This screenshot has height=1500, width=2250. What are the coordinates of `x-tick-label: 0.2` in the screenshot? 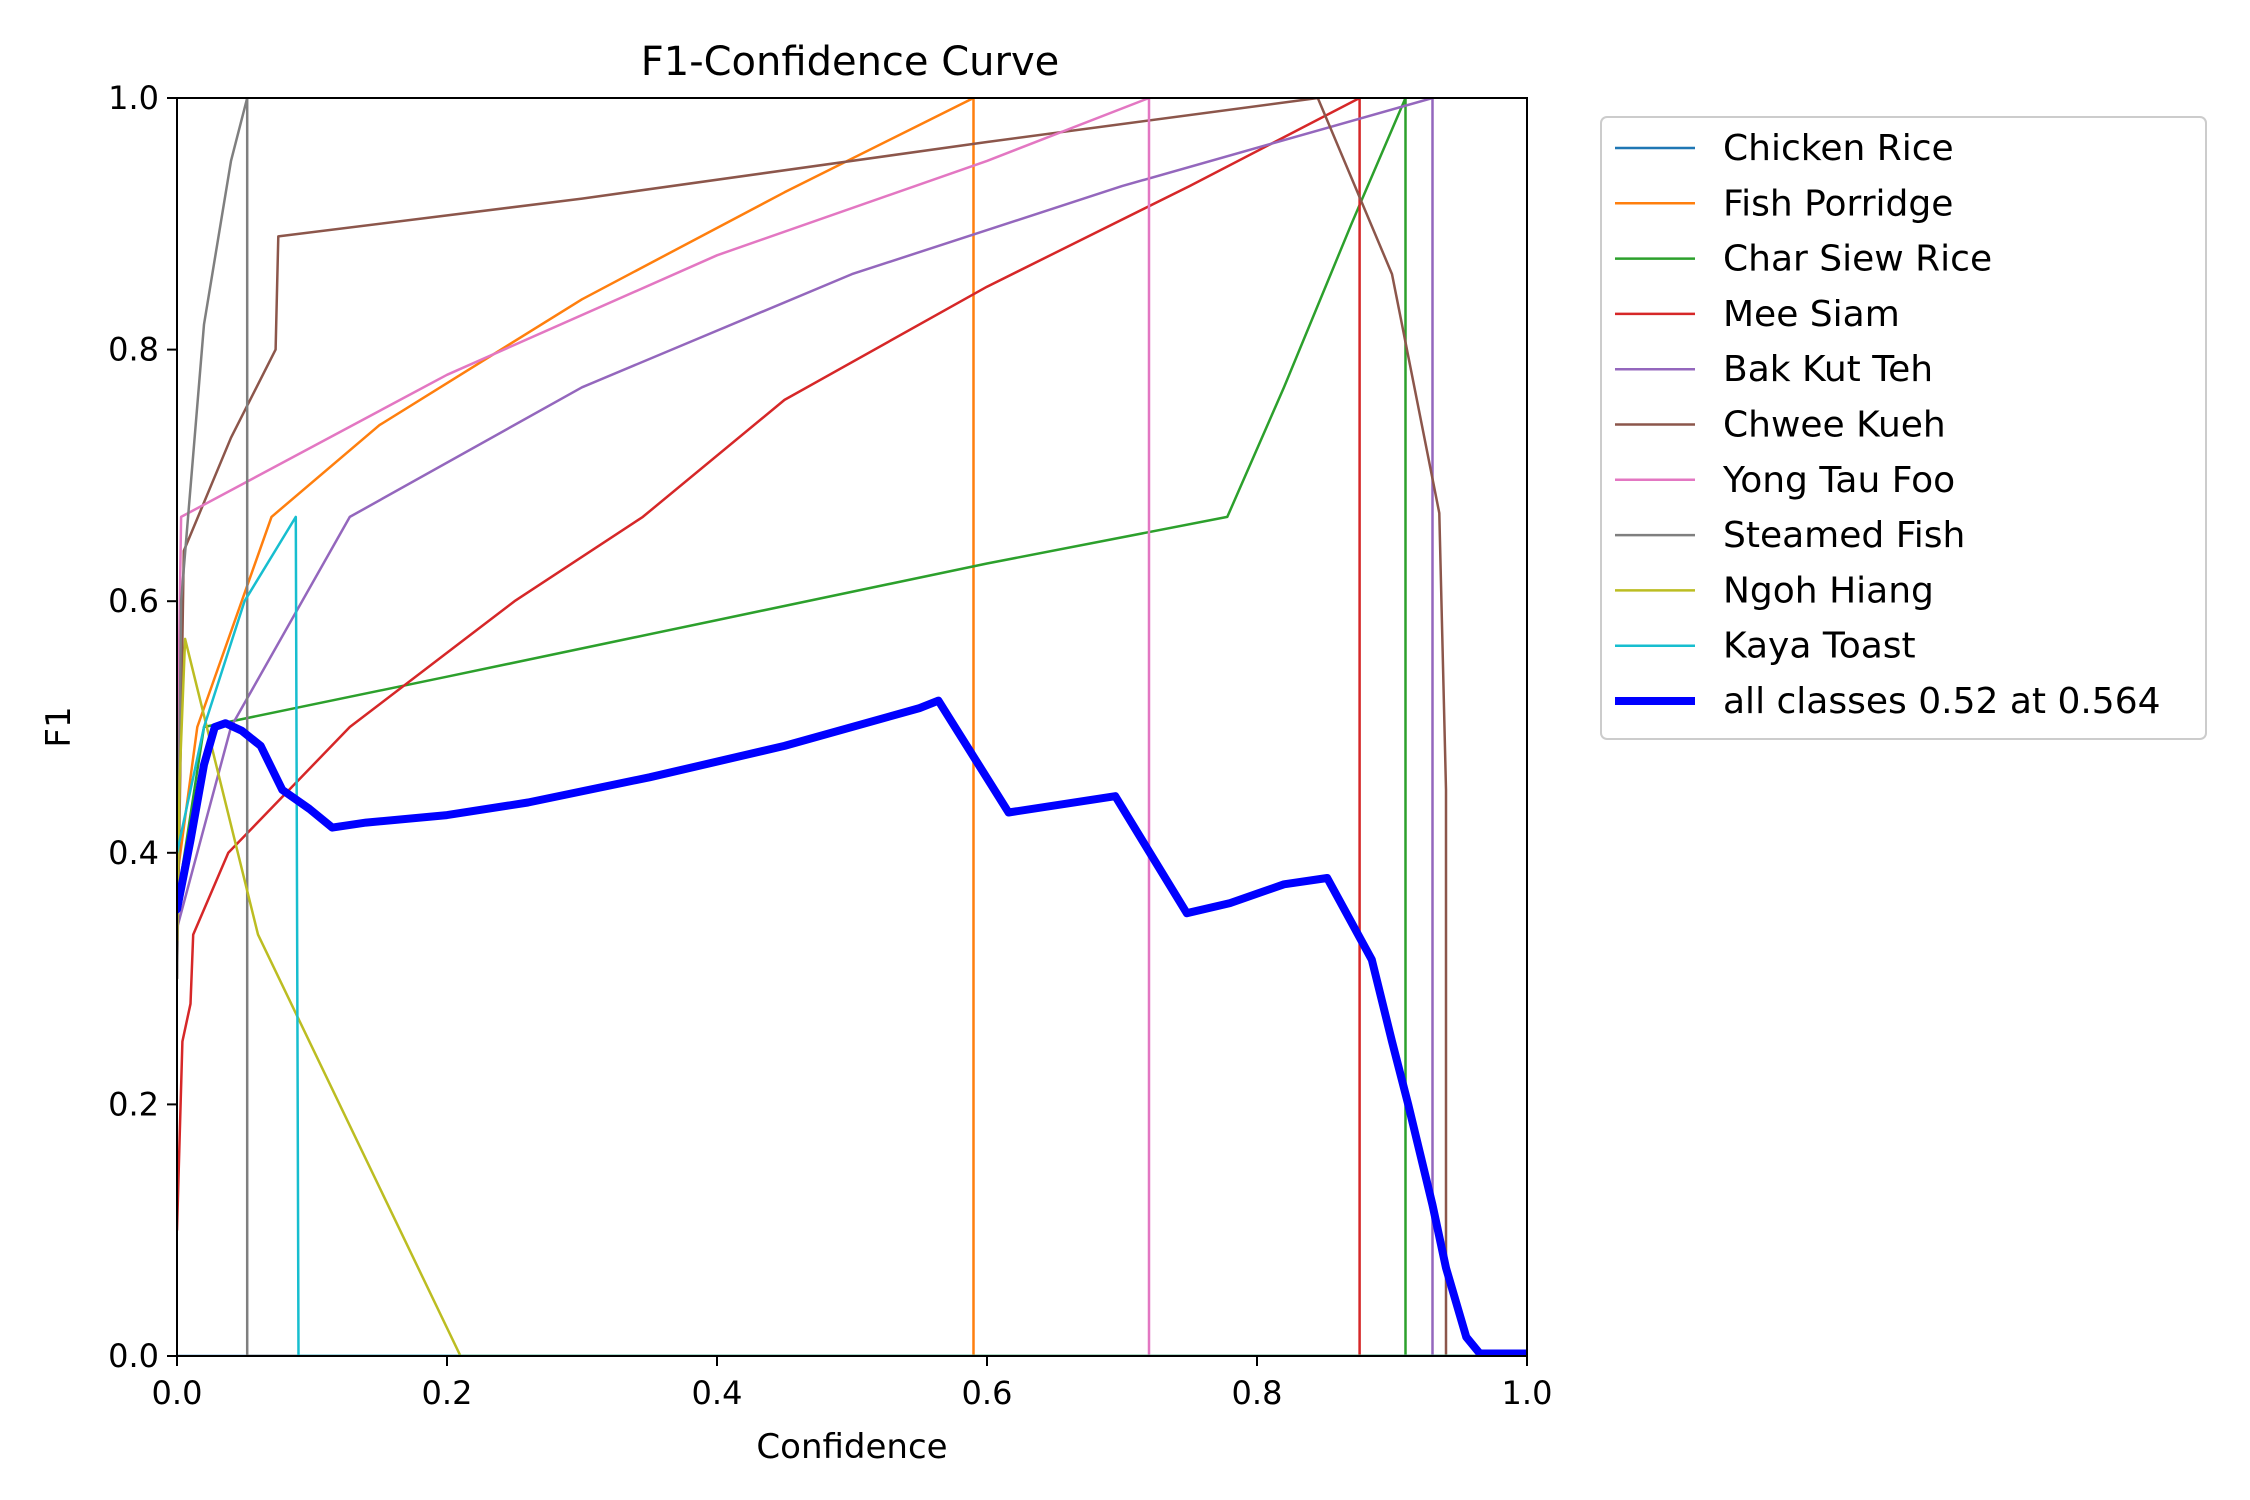 It's located at (447, 1393).